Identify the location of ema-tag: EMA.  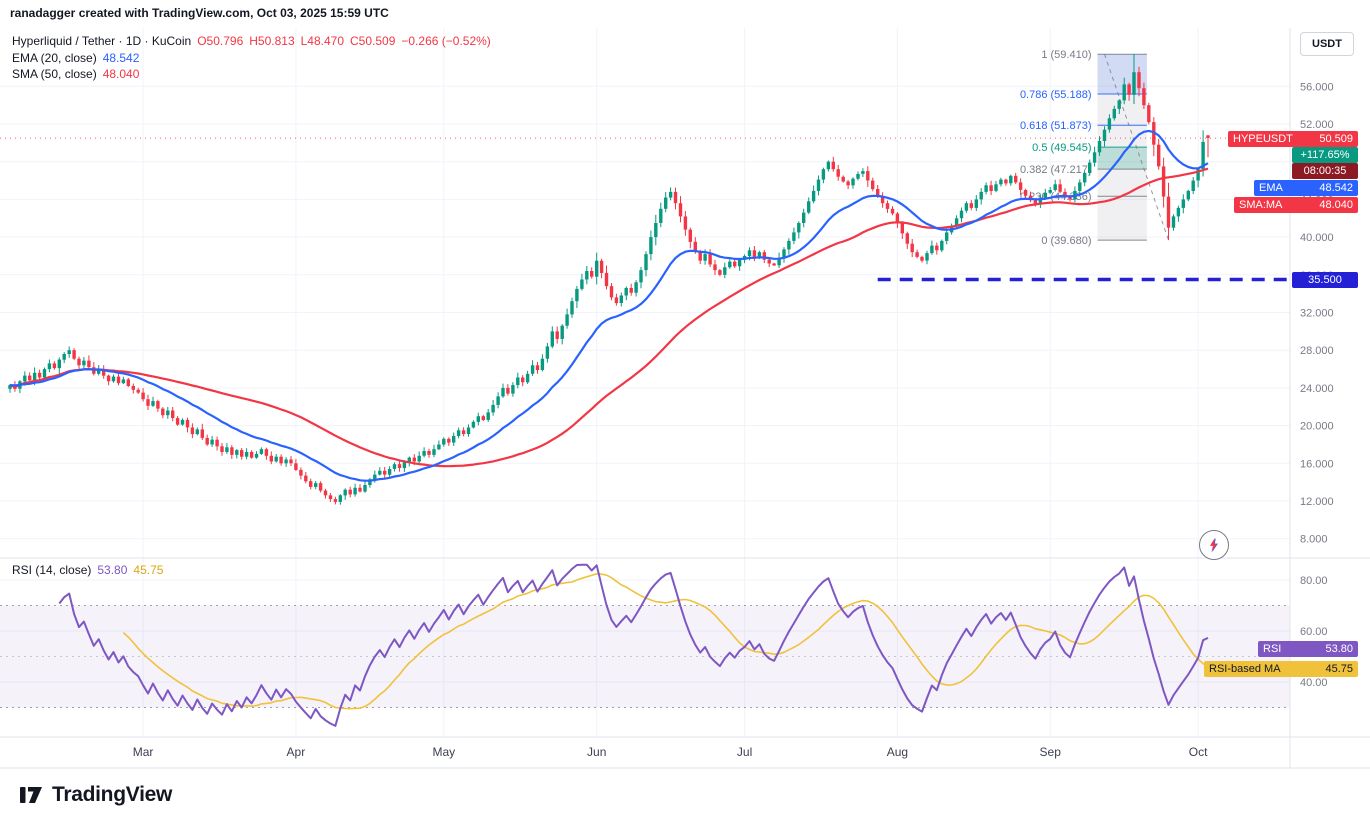
(1271, 188).